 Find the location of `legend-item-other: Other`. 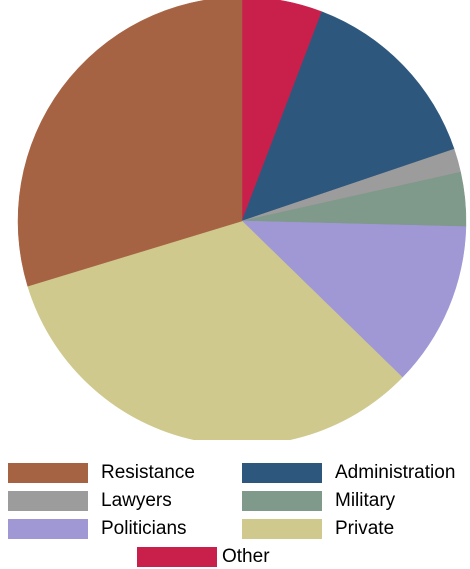

legend-item-other: Other is located at coordinates (203, 557).